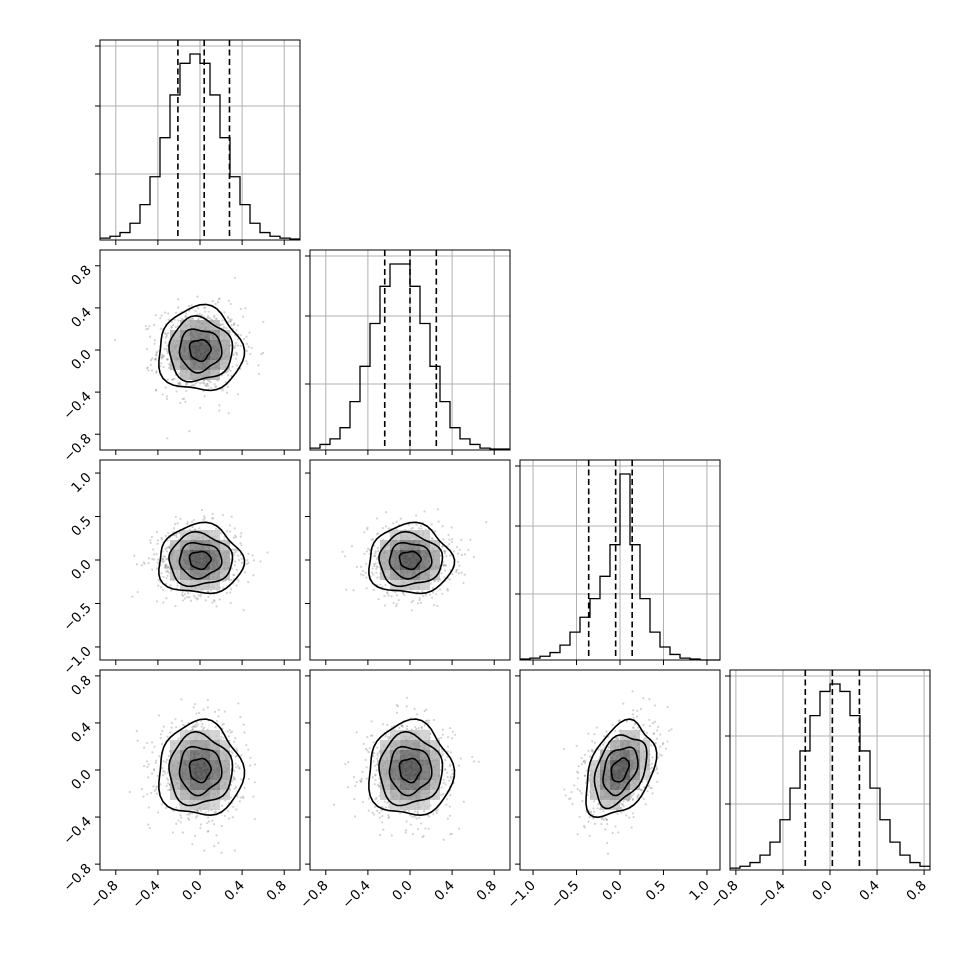 This screenshot has height=970, width=970. Describe the element at coordinates (77, 406) in the screenshot. I see `y-tick-label: −0.4` at that location.